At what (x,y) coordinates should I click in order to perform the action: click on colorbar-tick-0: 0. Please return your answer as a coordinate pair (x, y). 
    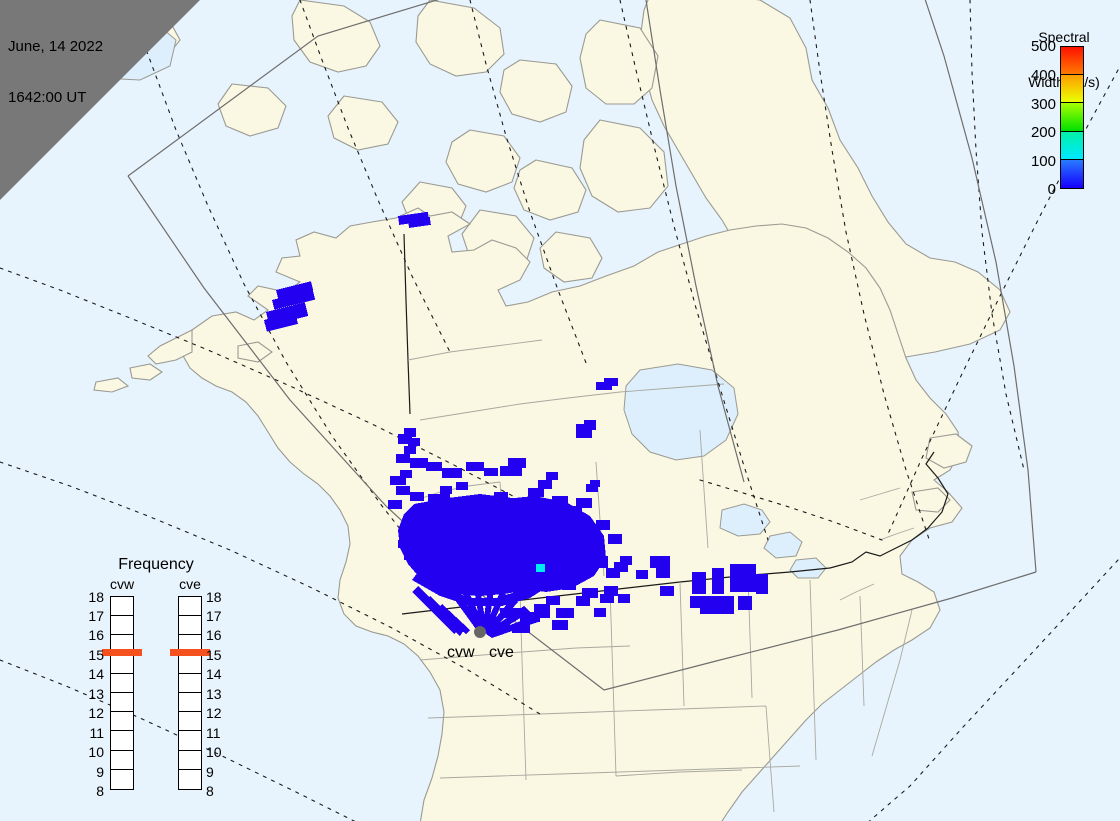
    Looking at the image, I should click on (1051, 189).